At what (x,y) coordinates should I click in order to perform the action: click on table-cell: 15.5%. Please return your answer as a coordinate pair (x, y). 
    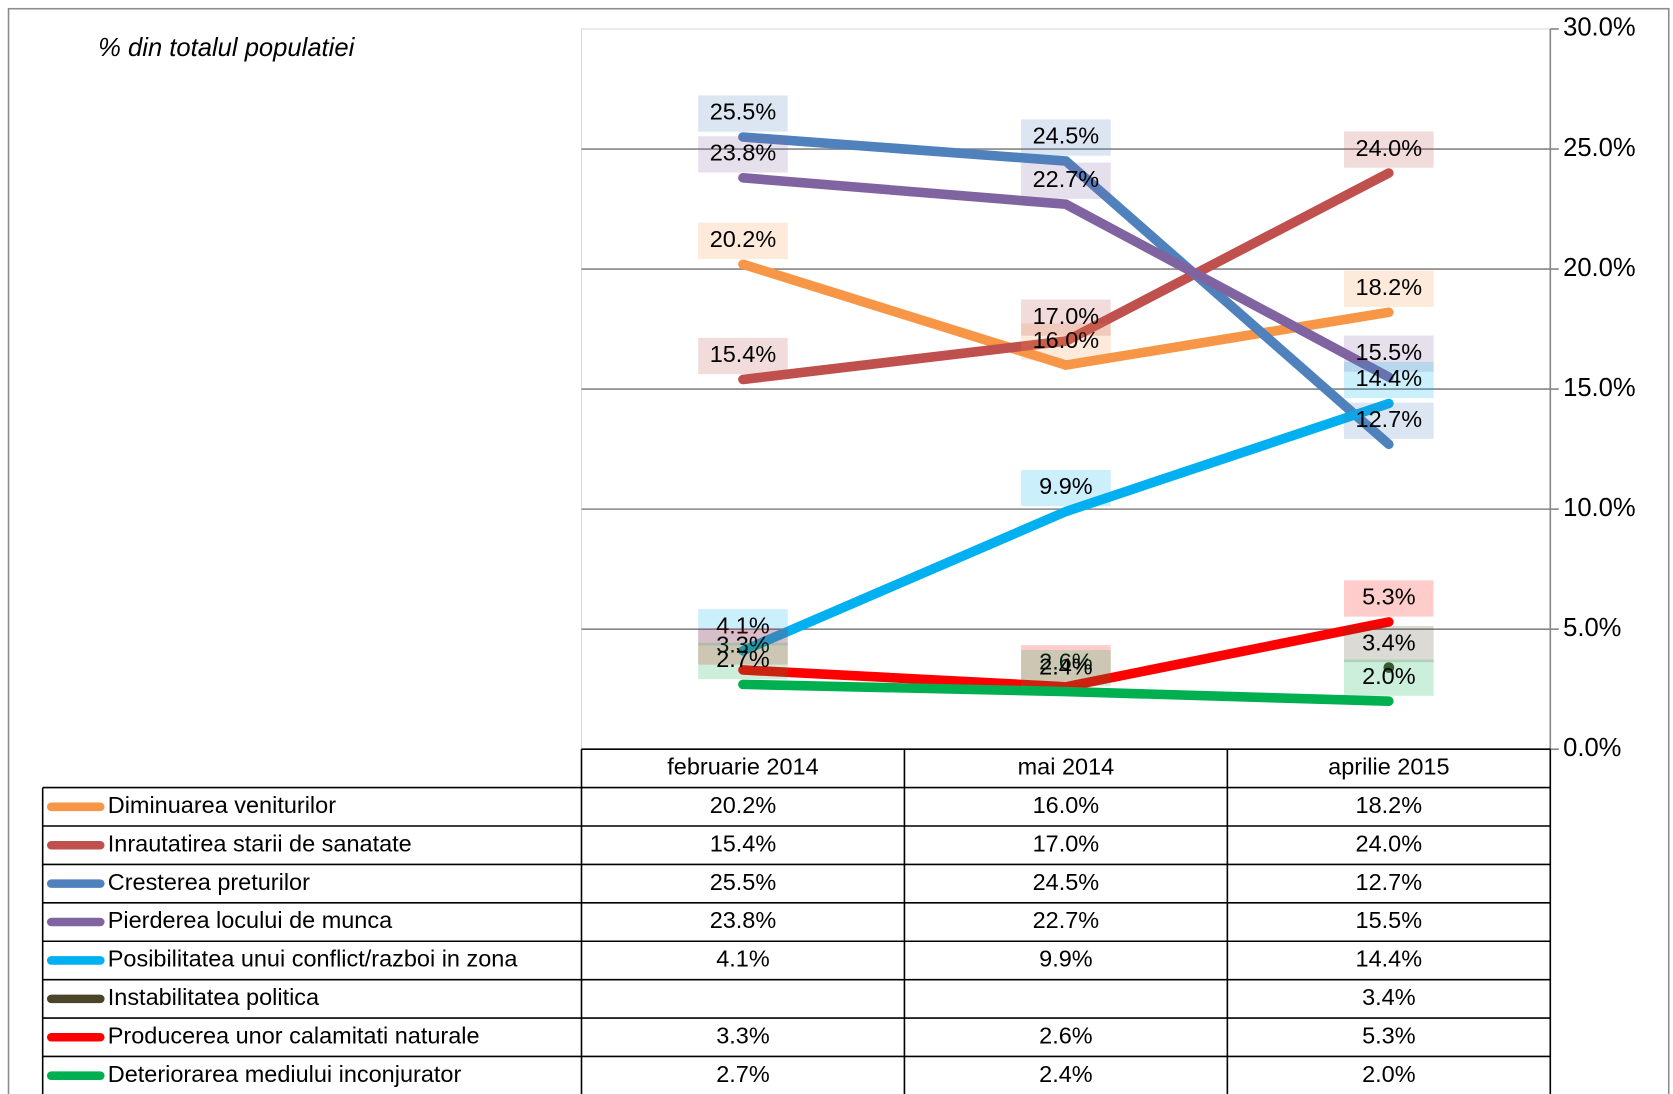
    Looking at the image, I should click on (1389, 920).